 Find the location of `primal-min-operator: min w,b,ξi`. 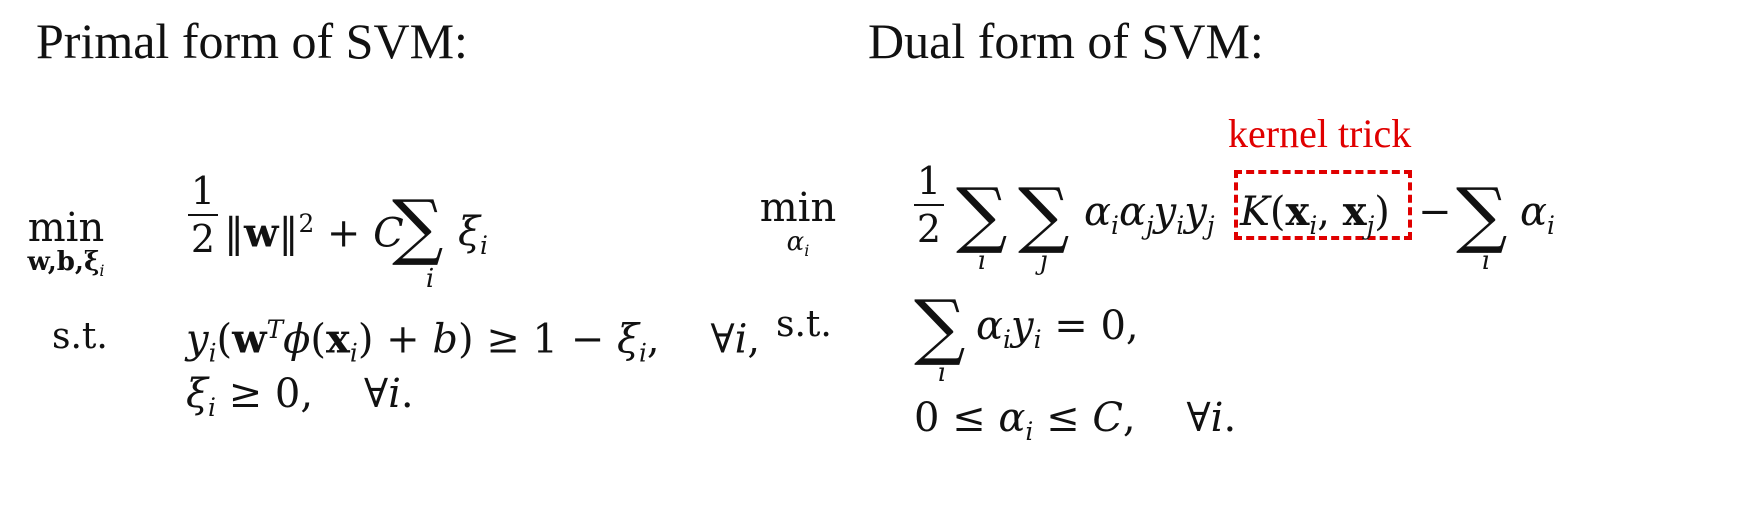

primal-min-operator: min w,b,ξi is located at coordinates (66, 244).